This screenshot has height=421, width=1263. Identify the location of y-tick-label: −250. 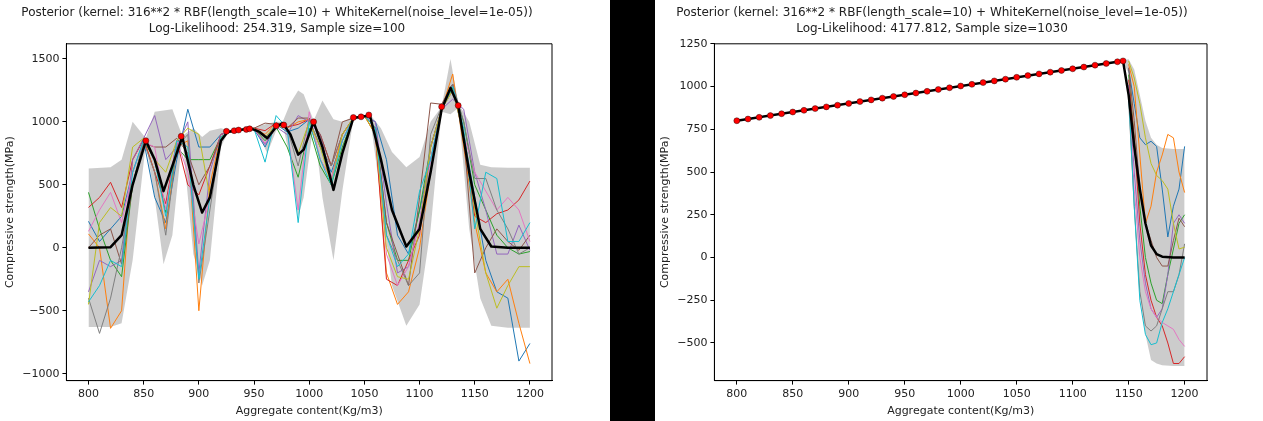
(692, 300).